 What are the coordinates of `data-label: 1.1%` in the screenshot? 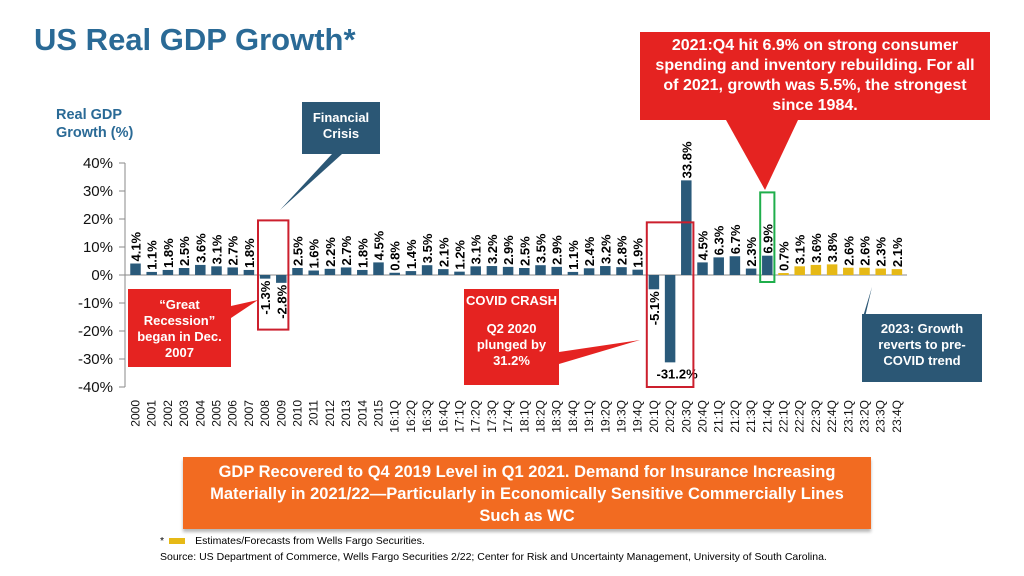 It's located at (152, 255).